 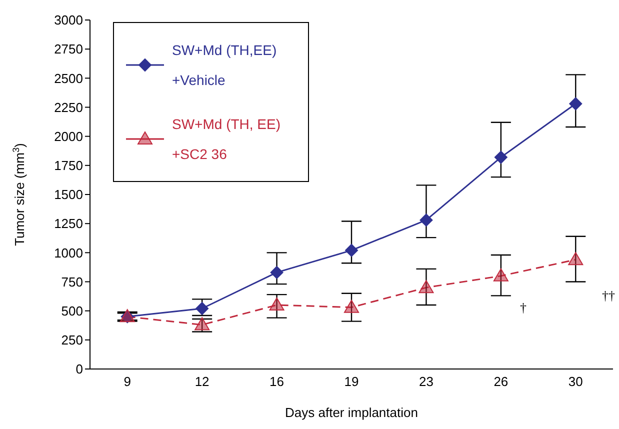 I want to click on y-tick-label: 3000, so click(x=68, y=20).